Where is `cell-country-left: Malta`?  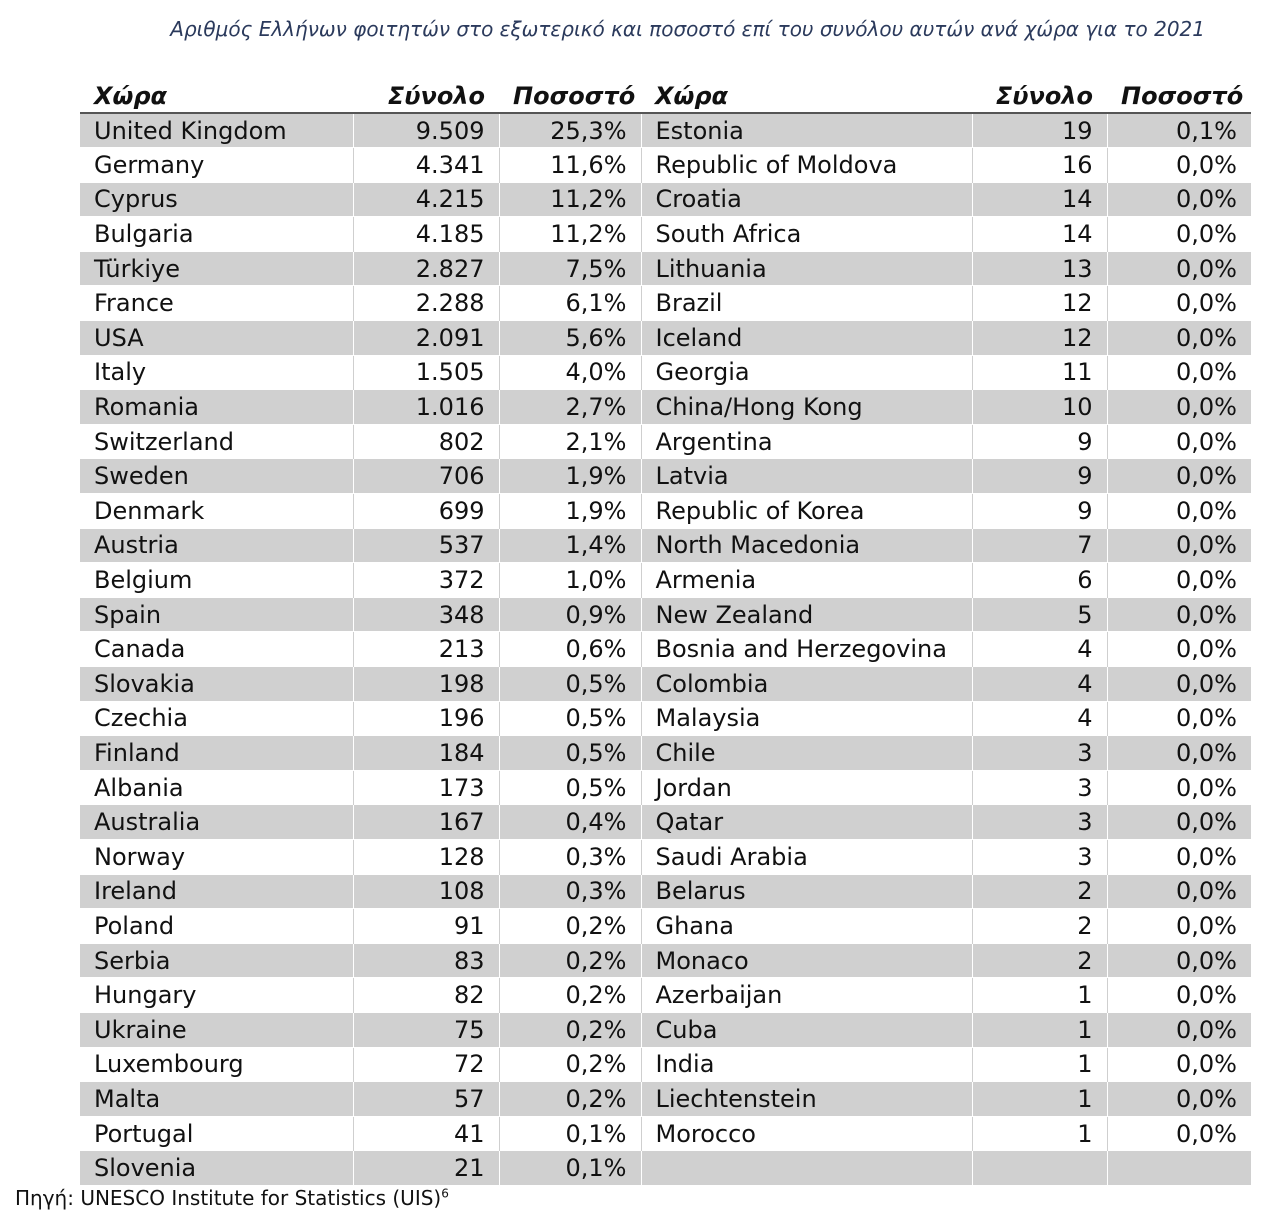
cell-country-left: Malta is located at coordinates (217, 1099).